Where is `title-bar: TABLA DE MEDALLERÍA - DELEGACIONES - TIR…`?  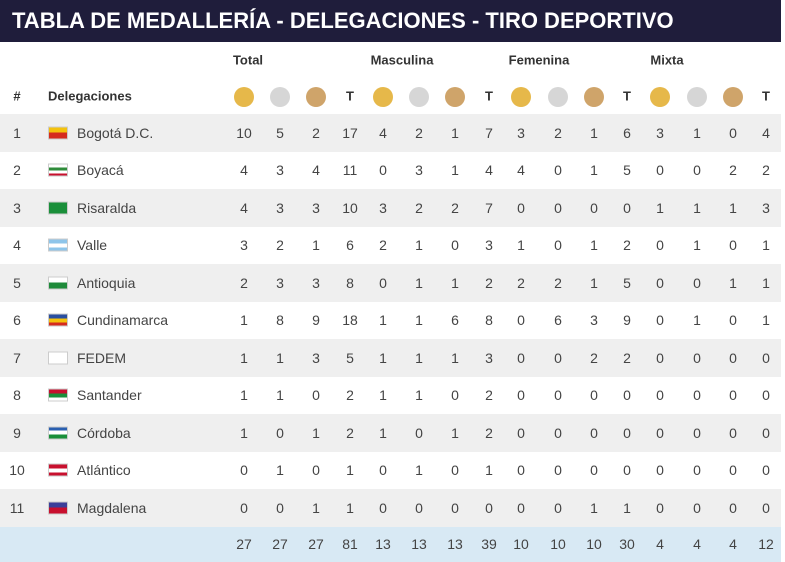
title-bar: TABLA DE MEDALLERÍA - DELEGACIONES - TIR… is located at coordinates (390, 21).